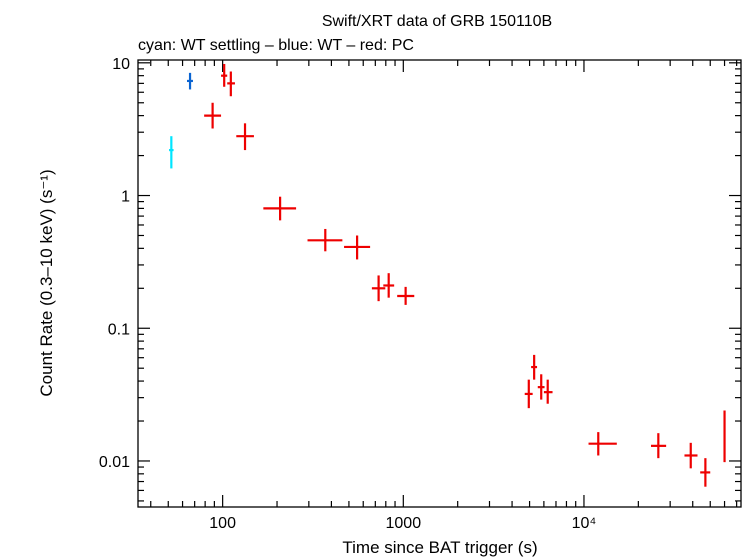 This screenshot has height=558, width=746. I want to click on x-axis-label: Time since BAT trigger (s), so click(439, 547).